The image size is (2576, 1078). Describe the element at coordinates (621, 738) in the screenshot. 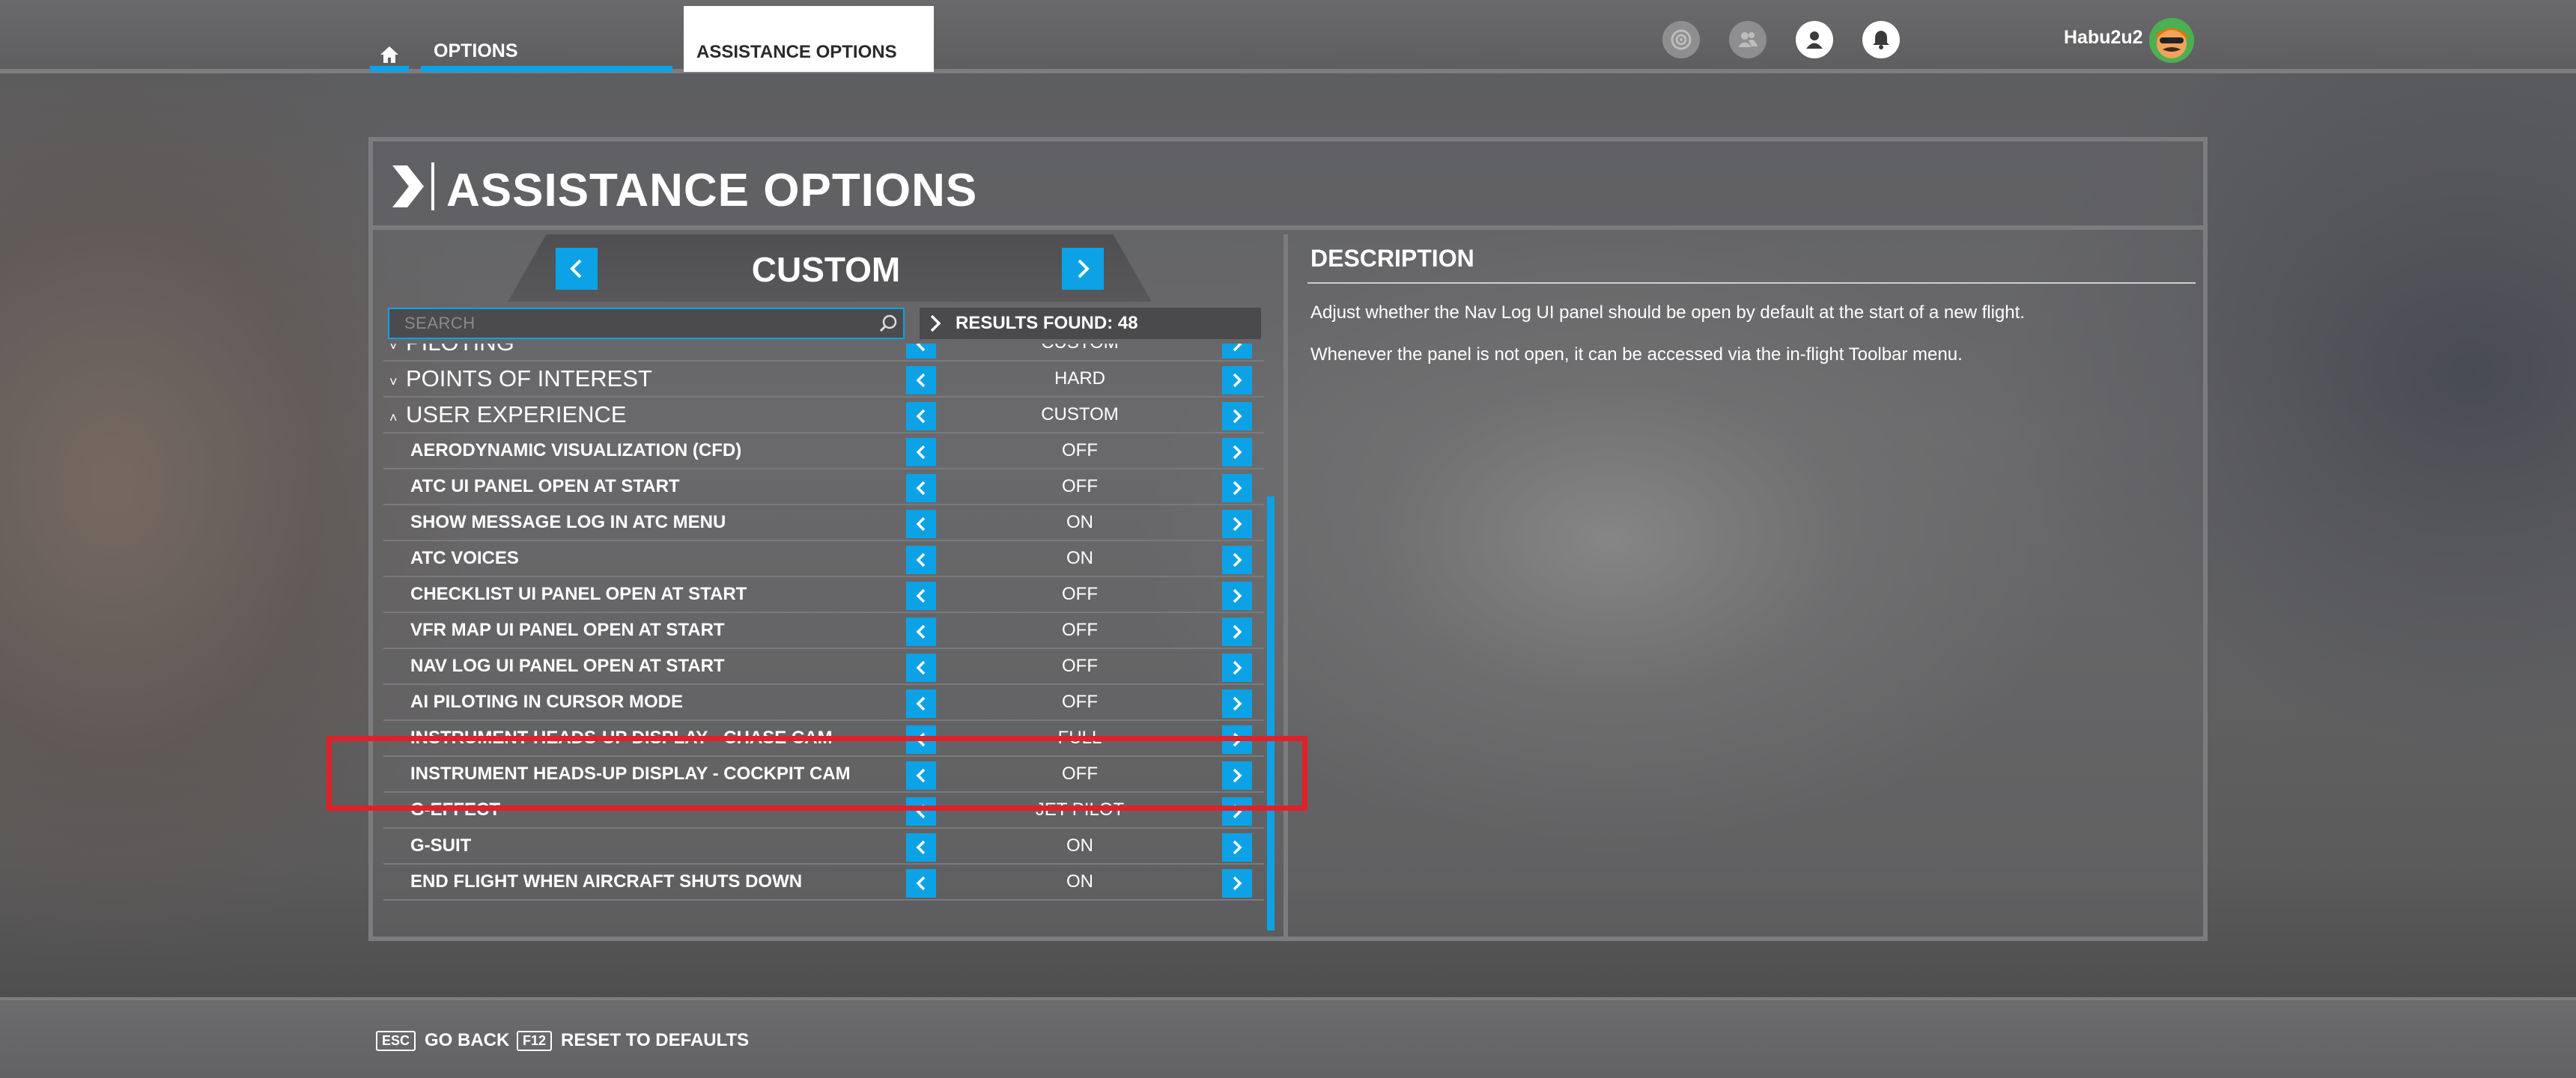

I see `row-label: INSTRUMENT HEADS-UP DISPLAY - CHASE CAM` at that location.